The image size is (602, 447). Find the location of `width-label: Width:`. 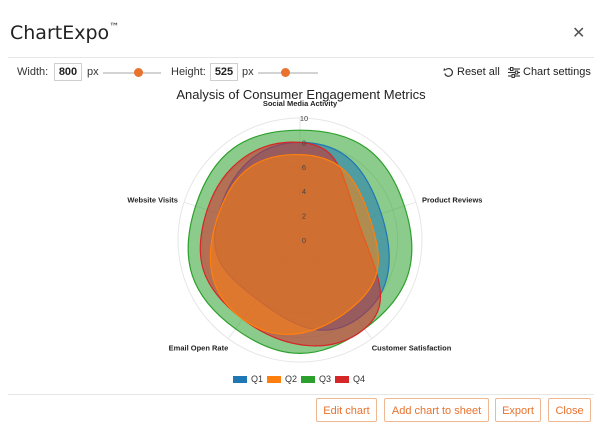

width-label: Width: is located at coordinates (33, 72).